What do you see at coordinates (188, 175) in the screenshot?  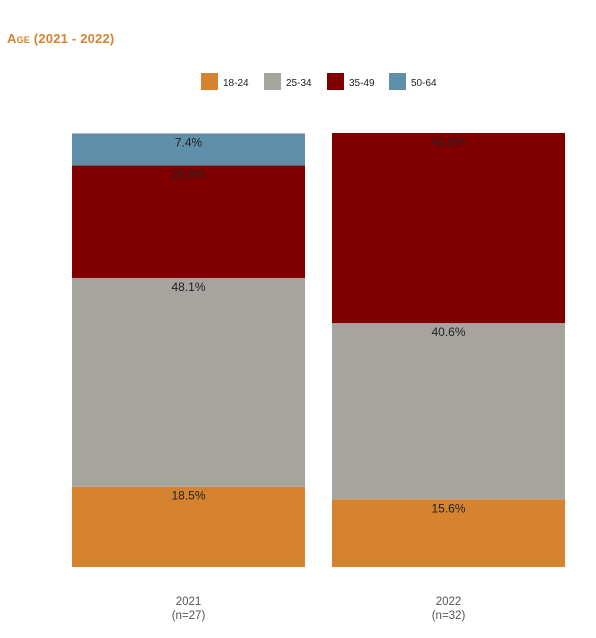 I see `data-label-2021-35-49: 25.9%` at bounding box center [188, 175].